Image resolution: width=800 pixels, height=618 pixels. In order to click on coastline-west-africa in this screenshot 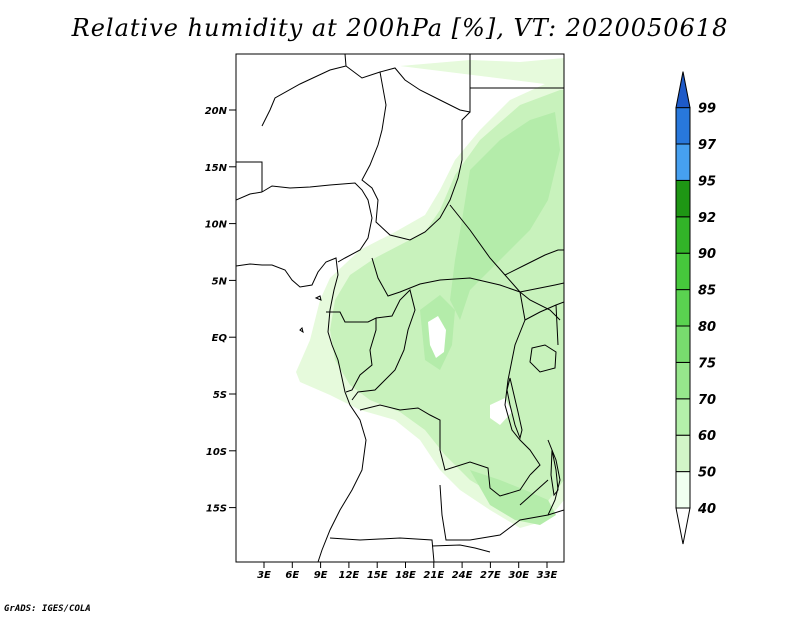, I will do `click(301, 409)`.